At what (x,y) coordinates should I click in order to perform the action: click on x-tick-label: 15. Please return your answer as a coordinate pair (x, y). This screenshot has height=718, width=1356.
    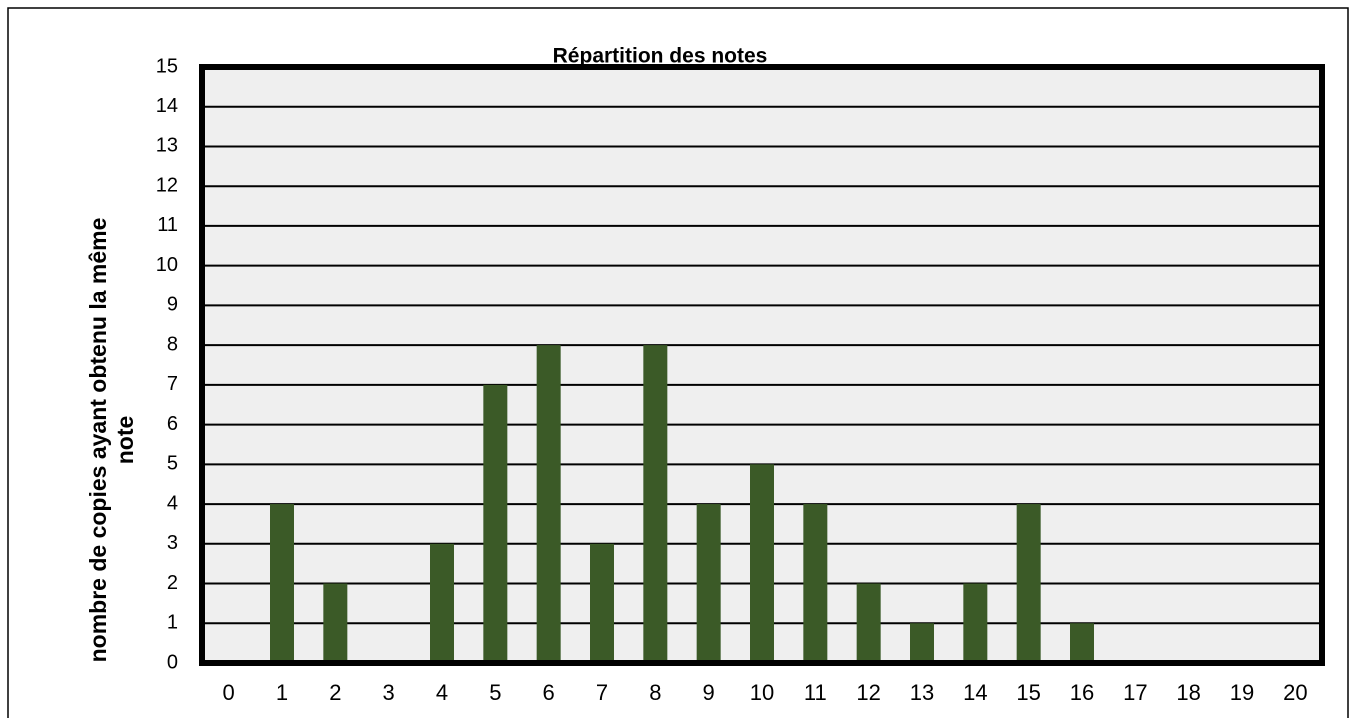
    Looking at the image, I should click on (1028, 692).